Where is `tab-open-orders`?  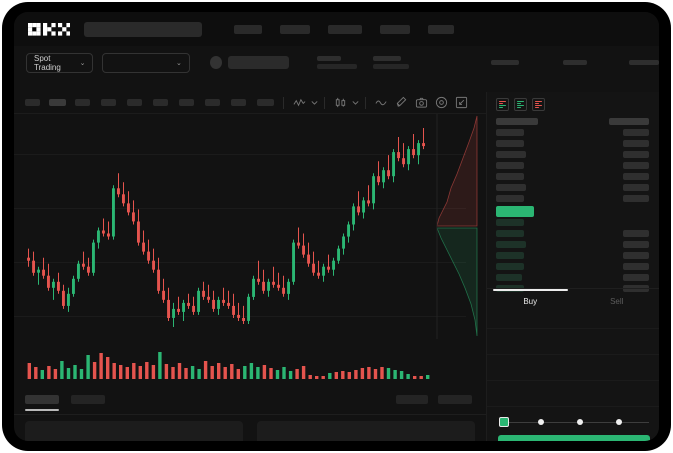 tab-open-orders is located at coordinates (42, 399).